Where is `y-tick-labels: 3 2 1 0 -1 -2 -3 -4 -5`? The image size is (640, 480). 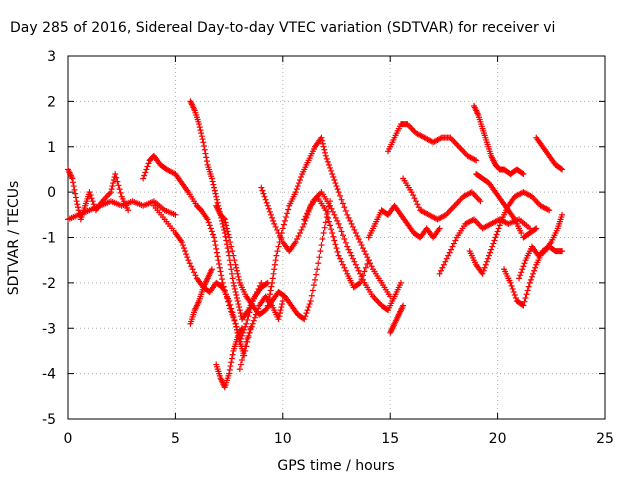
y-tick-labels: 3 2 1 0 -1 -2 -3 -4 -5 is located at coordinates (49, 238).